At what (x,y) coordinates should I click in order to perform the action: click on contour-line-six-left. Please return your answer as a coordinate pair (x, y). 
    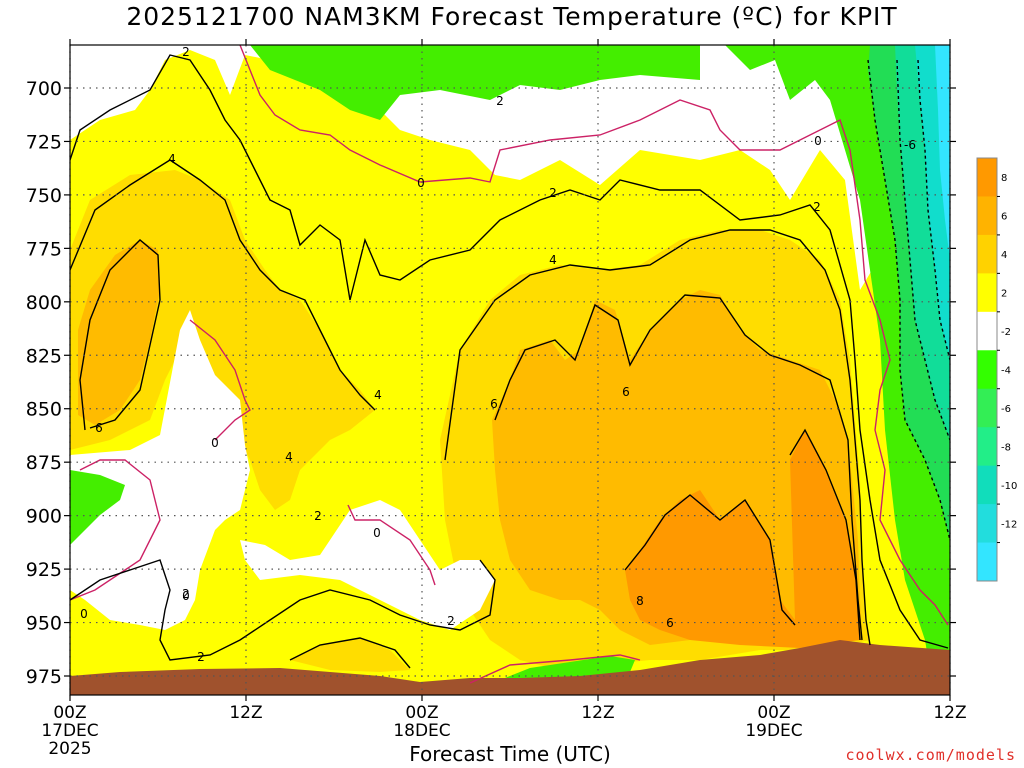
    Looking at the image, I should click on (120, 335).